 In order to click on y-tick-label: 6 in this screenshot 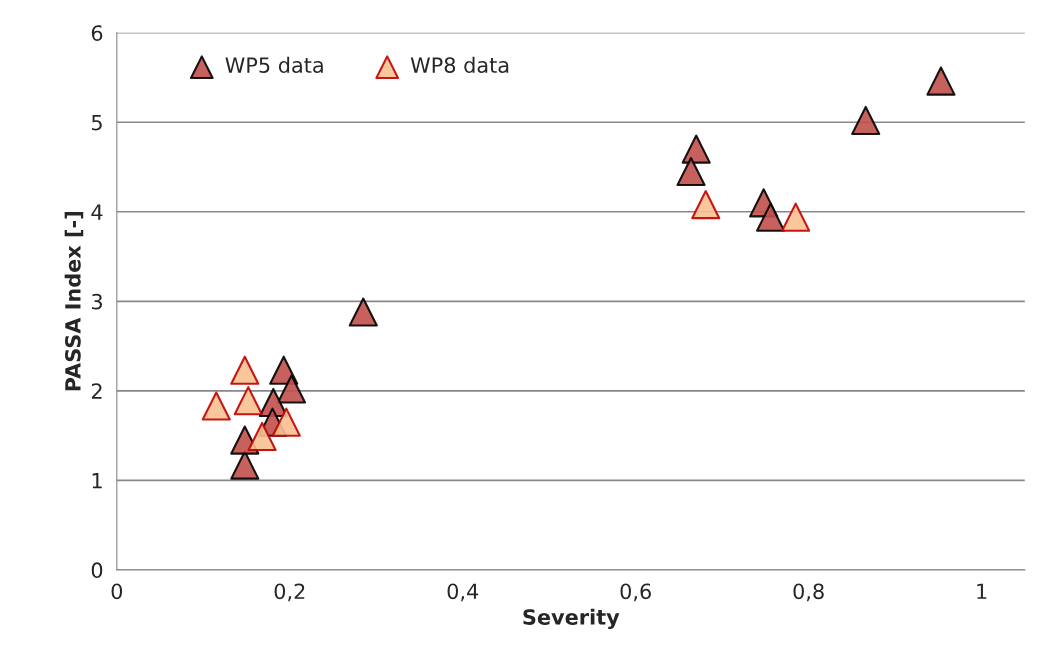, I will do `click(97, 33)`.